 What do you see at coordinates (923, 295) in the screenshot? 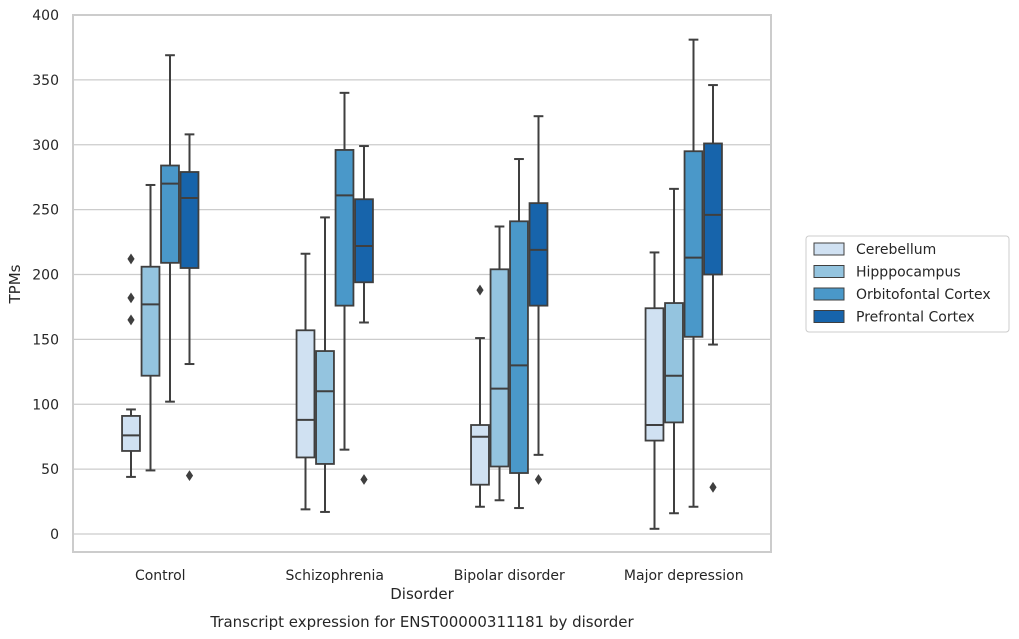
I see `legend-label: Orbitofontal Cortex` at bounding box center [923, 295].